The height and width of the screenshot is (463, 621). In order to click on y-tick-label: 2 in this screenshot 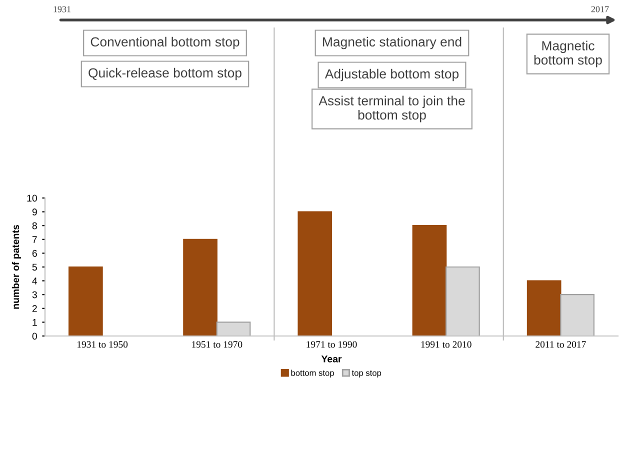, I will do `click(34, 308)`.